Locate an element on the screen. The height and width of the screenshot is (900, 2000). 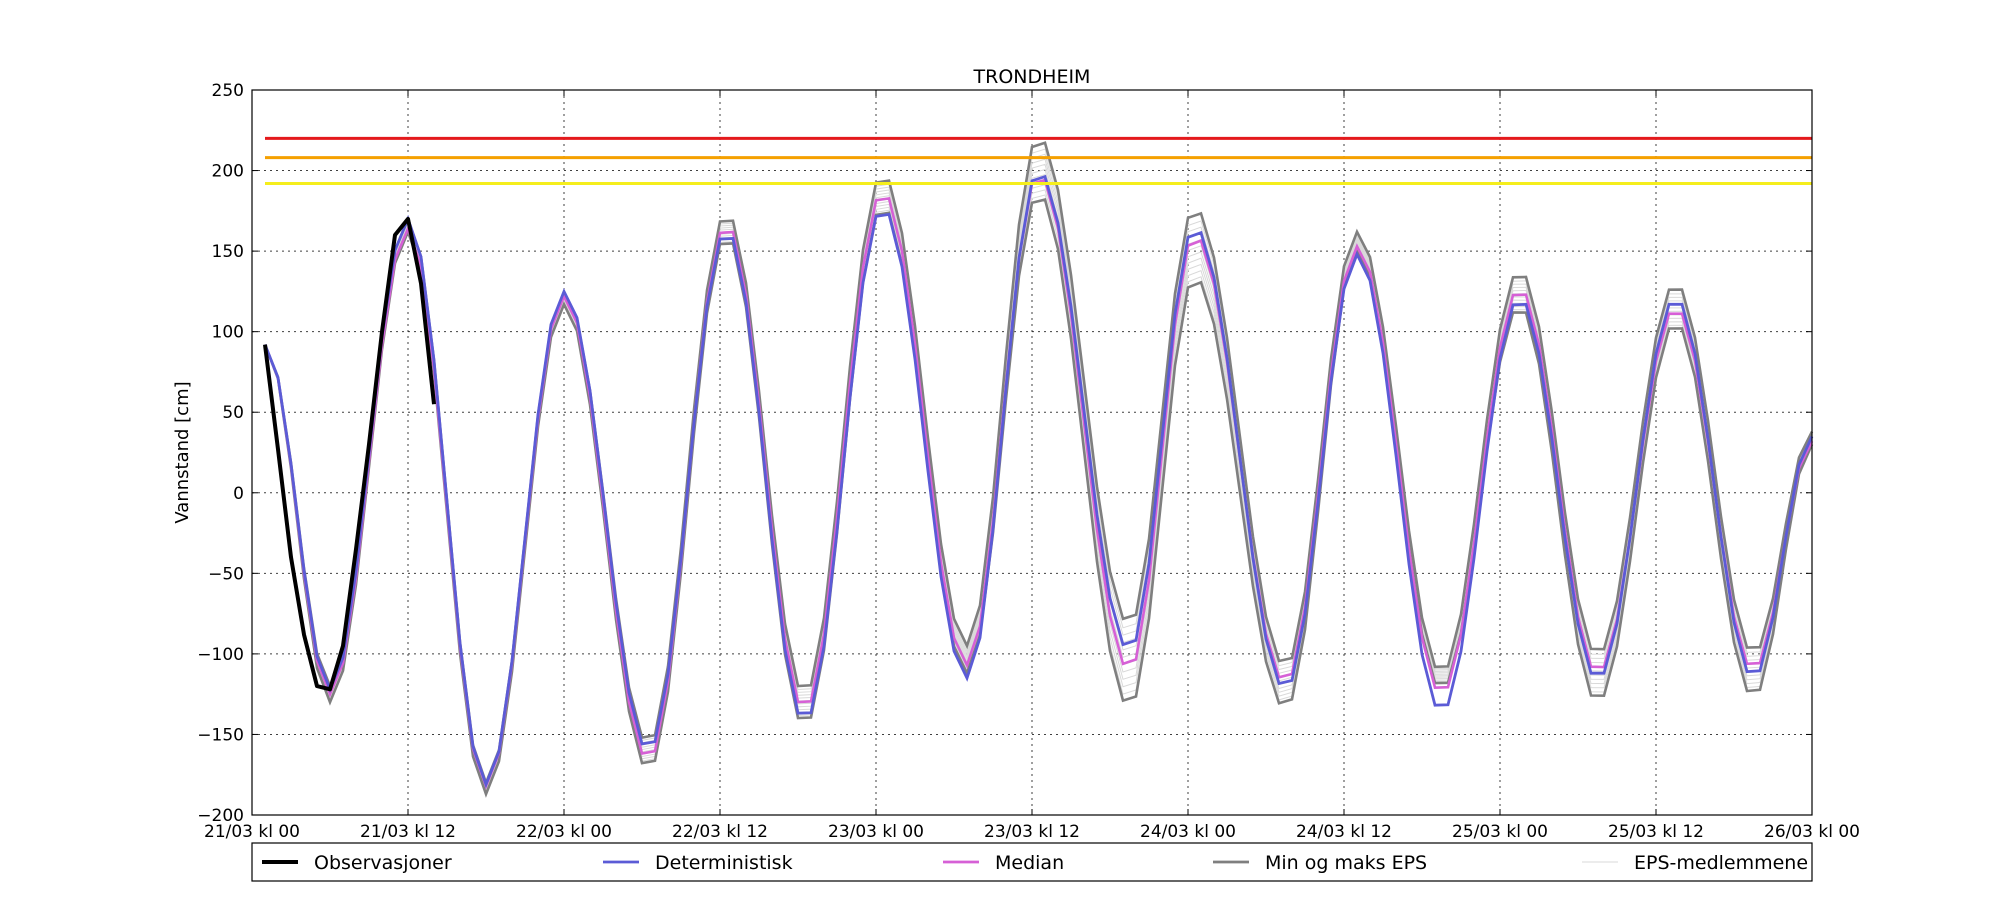
x-tick-label: 21/03 kl 00 is located at coordinates (252, 832).